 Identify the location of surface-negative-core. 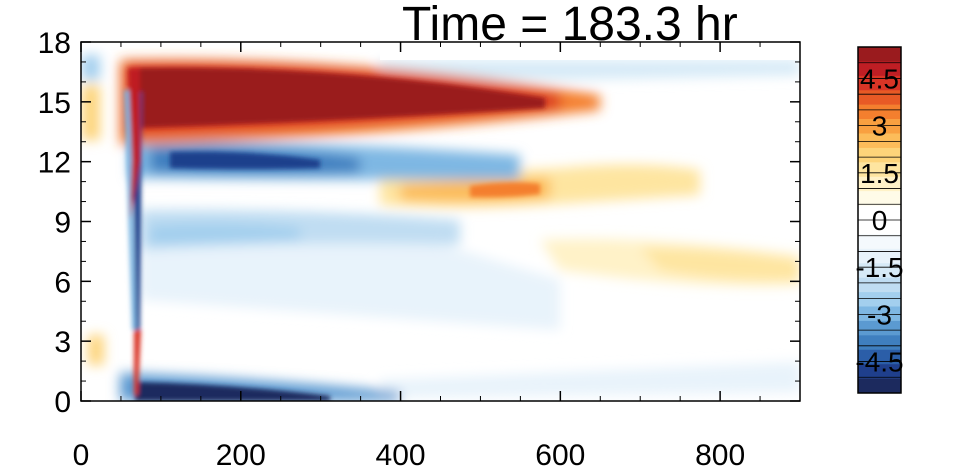
(232, 391).